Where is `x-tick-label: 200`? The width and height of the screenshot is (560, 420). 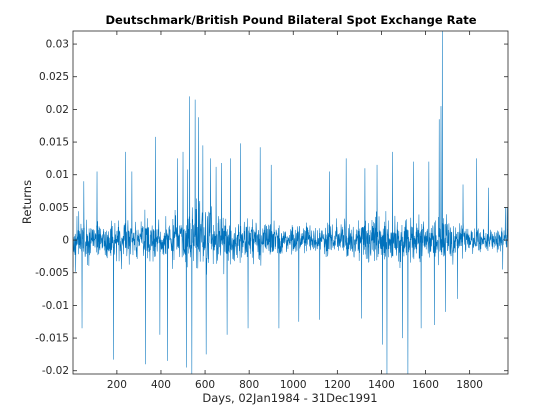
x-tick-label: 200 is located at coordinates (117, 385).